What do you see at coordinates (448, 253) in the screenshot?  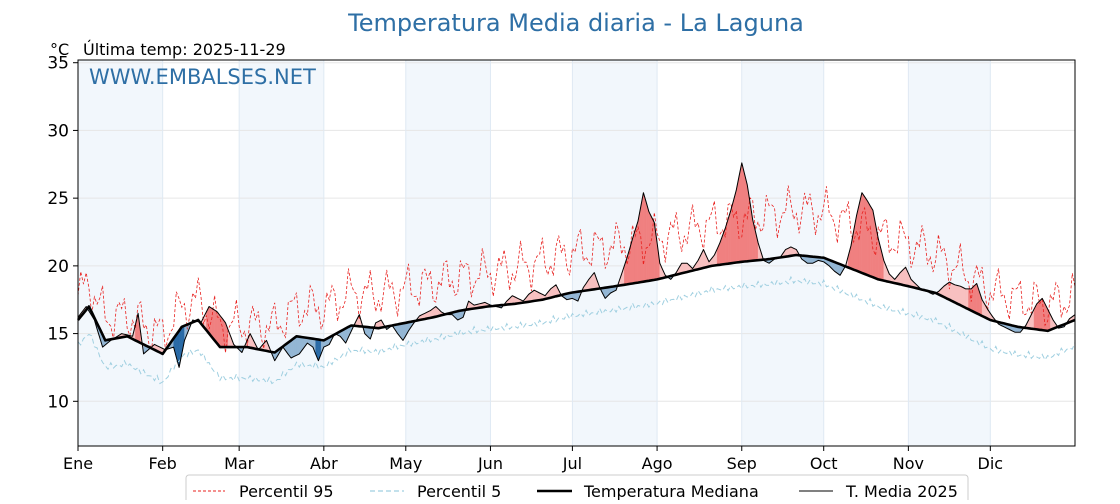 I see `month-band-may` at bounding box center [448, 253].